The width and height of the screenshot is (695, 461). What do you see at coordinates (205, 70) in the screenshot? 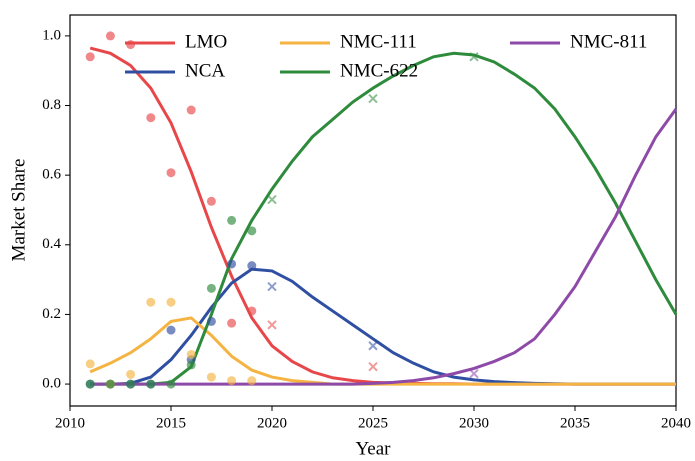
I see `legend-label: NCA` at bounding box center [205, 70].